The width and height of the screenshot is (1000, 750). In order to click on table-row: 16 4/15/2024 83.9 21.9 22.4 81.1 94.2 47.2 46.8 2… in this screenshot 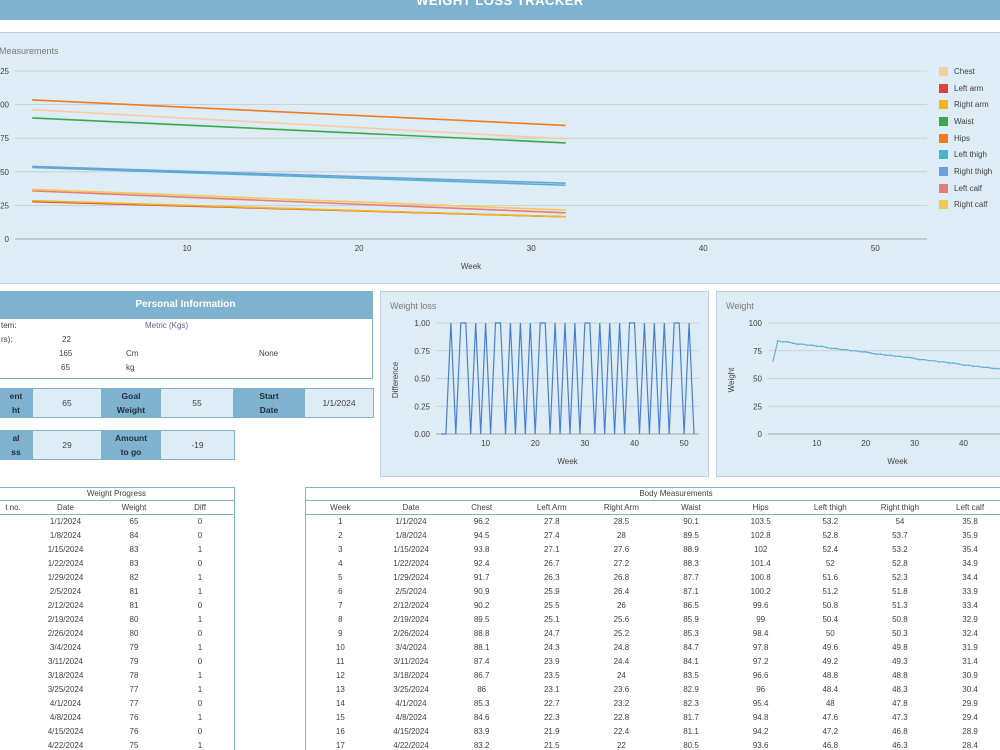, I will do `click(652, 731)`.